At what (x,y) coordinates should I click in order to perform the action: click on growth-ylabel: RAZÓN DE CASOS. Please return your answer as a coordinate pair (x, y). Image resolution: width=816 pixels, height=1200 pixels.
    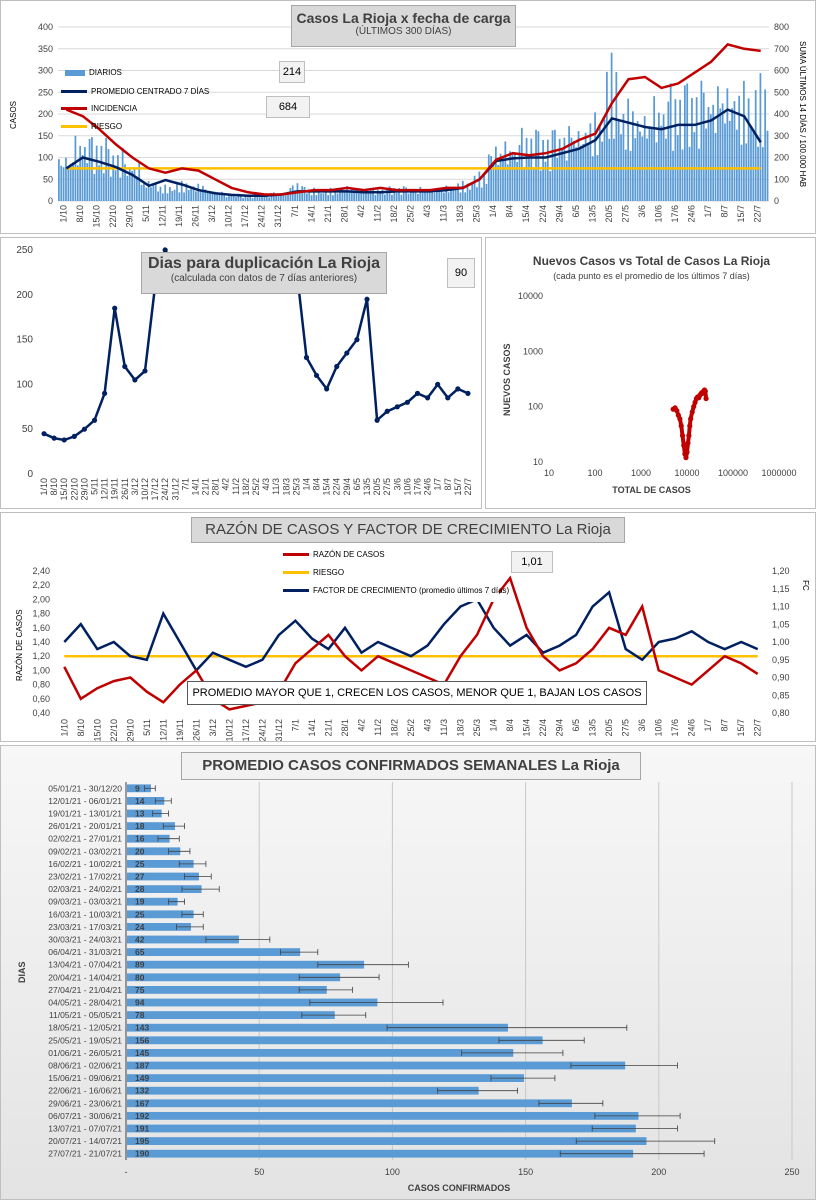
    Looking at the image, I should click on (19, 645).